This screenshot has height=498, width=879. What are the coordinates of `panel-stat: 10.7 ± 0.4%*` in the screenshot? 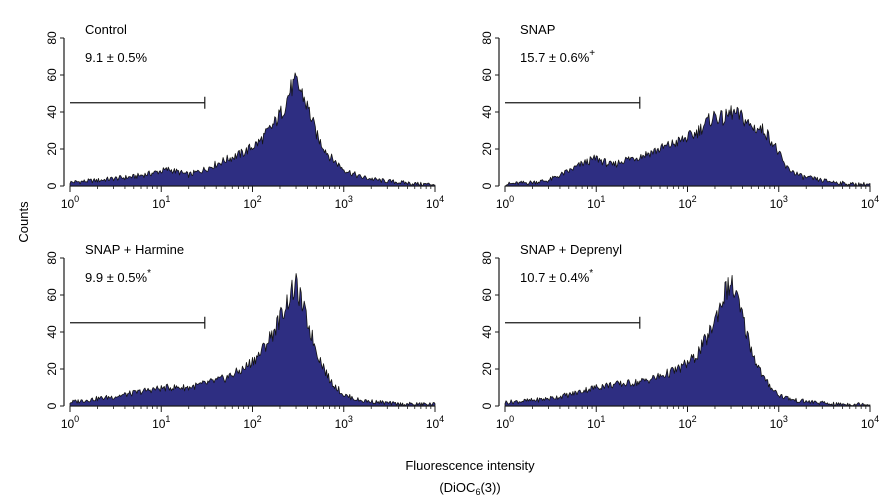 It's located at (556, 276).